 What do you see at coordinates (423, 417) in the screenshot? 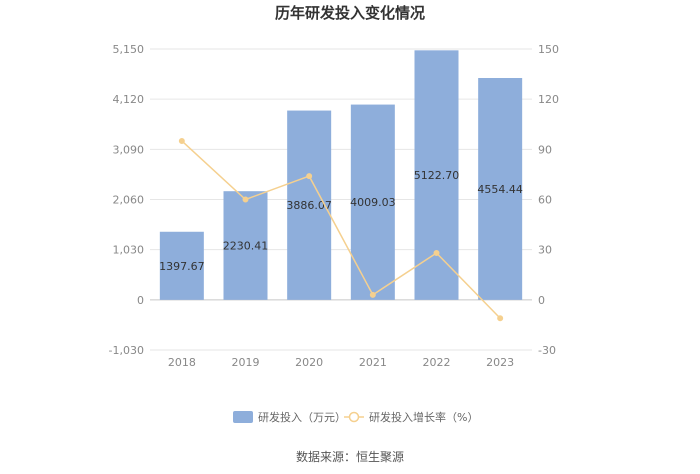
I see `legend-line-label: 研发投入增长率（%）` at bounding box center [423, 417].